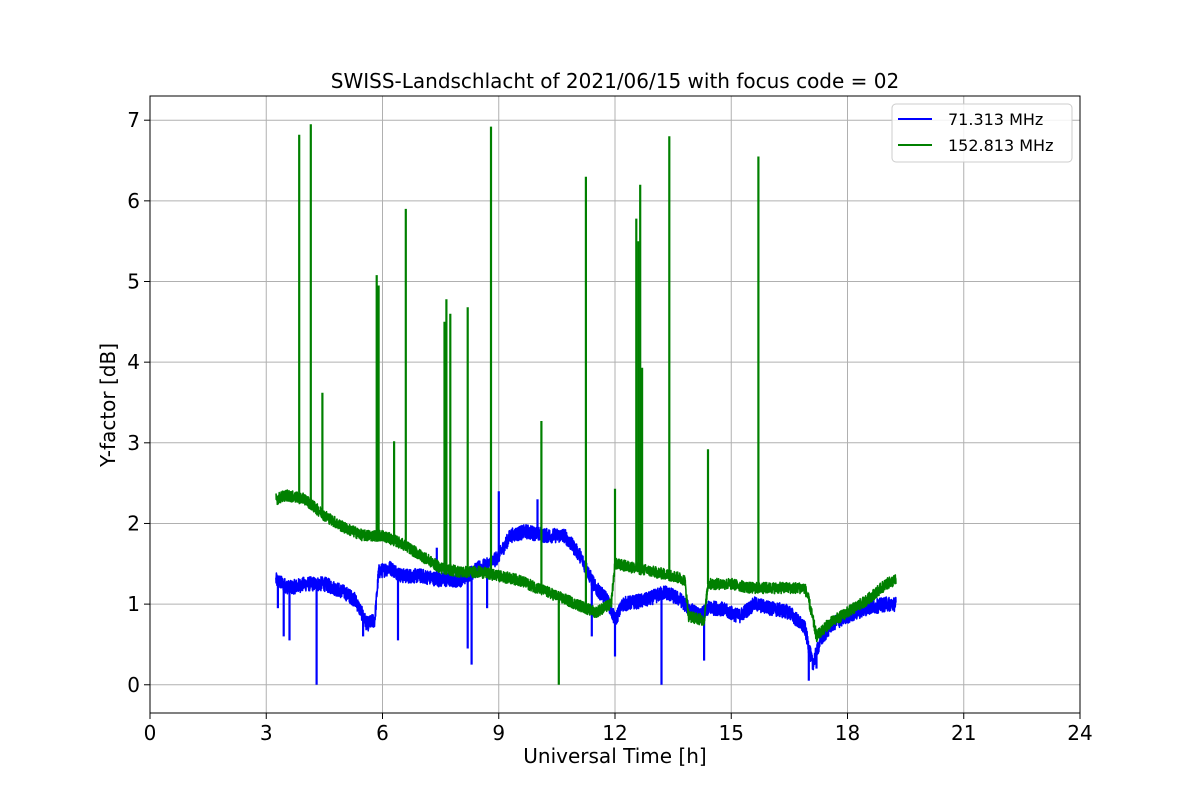 This screenshot has height=804, width=1200. What do you see at coordinates (1079, 733) in the screenshot?
I see `x-tick-label: 24` at bounding box center [1079, 733].